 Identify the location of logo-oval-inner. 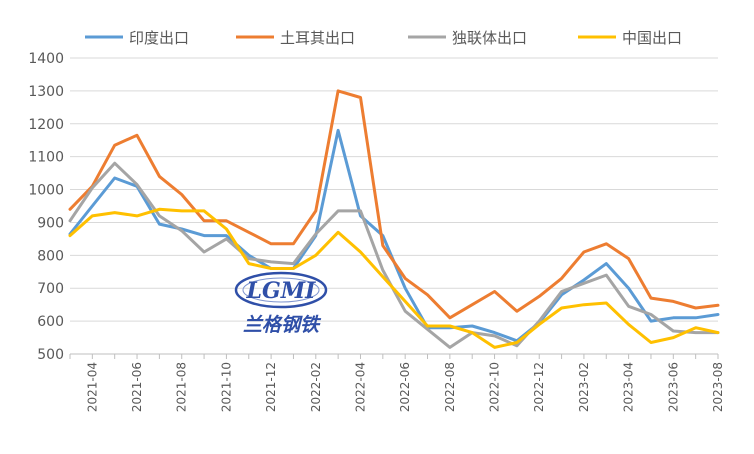
(281, 290).